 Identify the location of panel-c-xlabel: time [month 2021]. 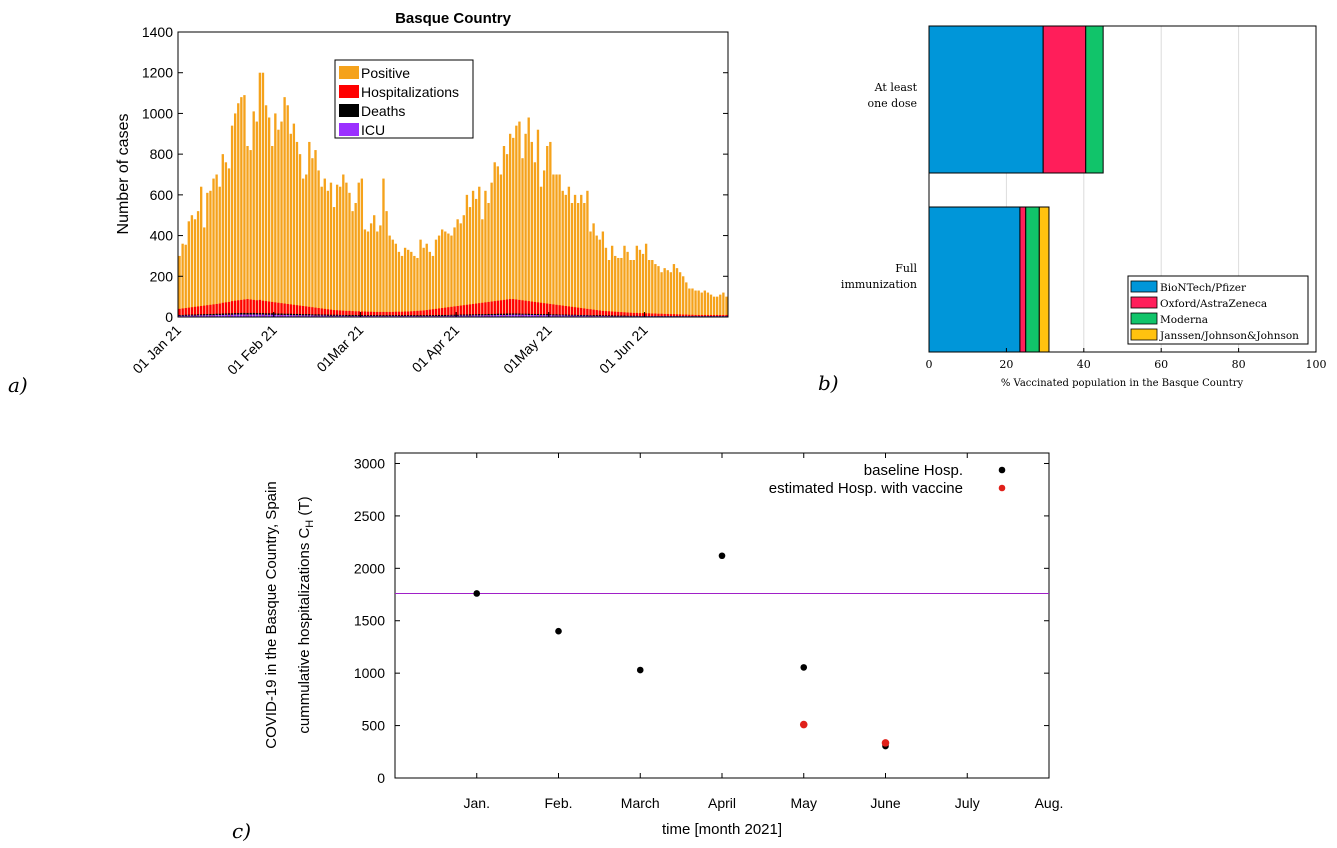
(722, 829).